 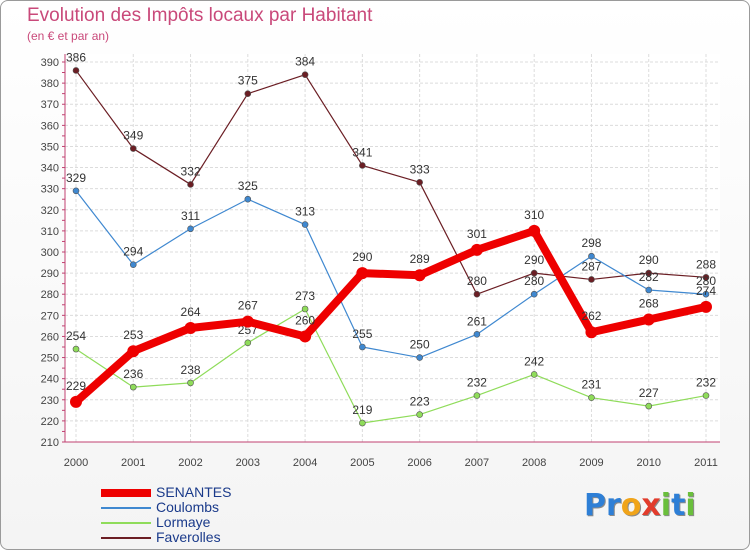 What do you see at coordinates (50, 316) in the screenshot?
I see `y-tick-label: 270` at bounding box center [50, 316].